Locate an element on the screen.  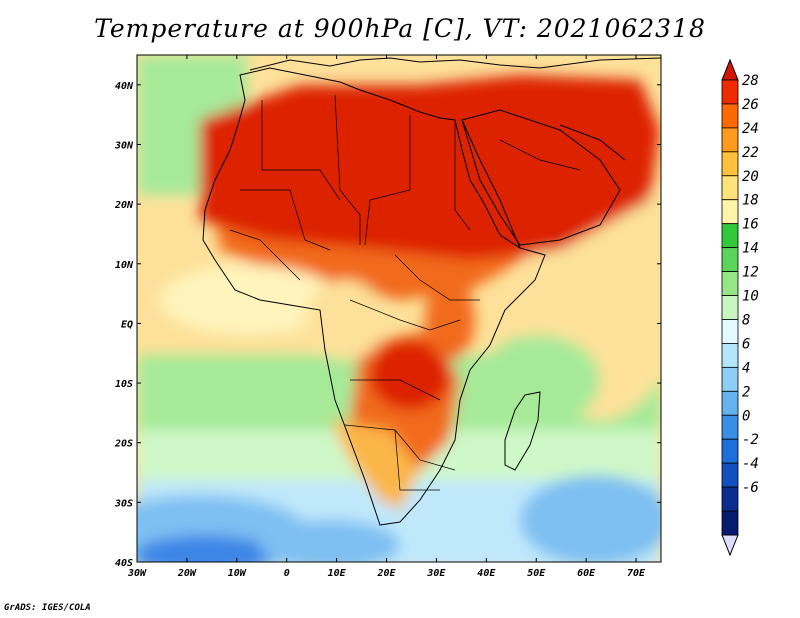
colorbar-over-arrow is located at coordinates (730, 69).